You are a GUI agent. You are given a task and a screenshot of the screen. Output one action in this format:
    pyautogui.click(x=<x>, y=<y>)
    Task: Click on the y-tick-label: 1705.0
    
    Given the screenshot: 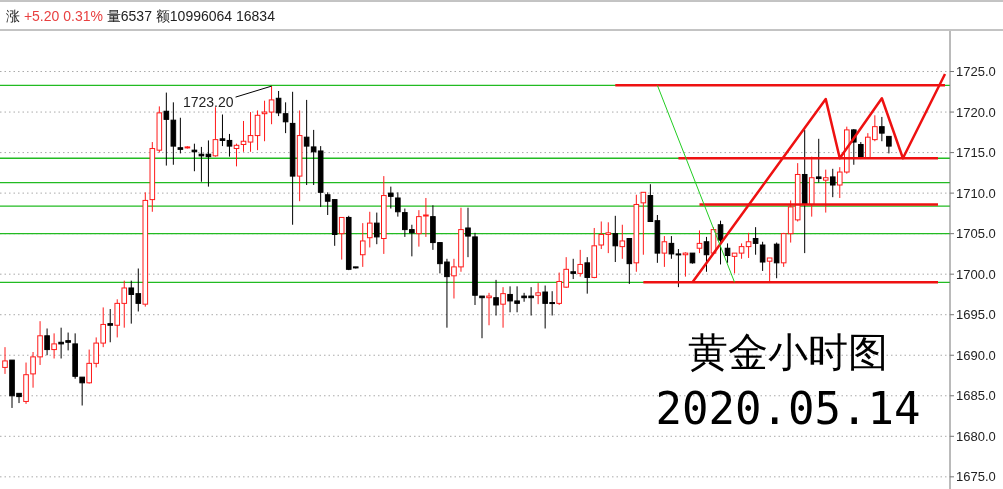 What is the action you would take?
    pyautogui.click(x=976, y=234)
    